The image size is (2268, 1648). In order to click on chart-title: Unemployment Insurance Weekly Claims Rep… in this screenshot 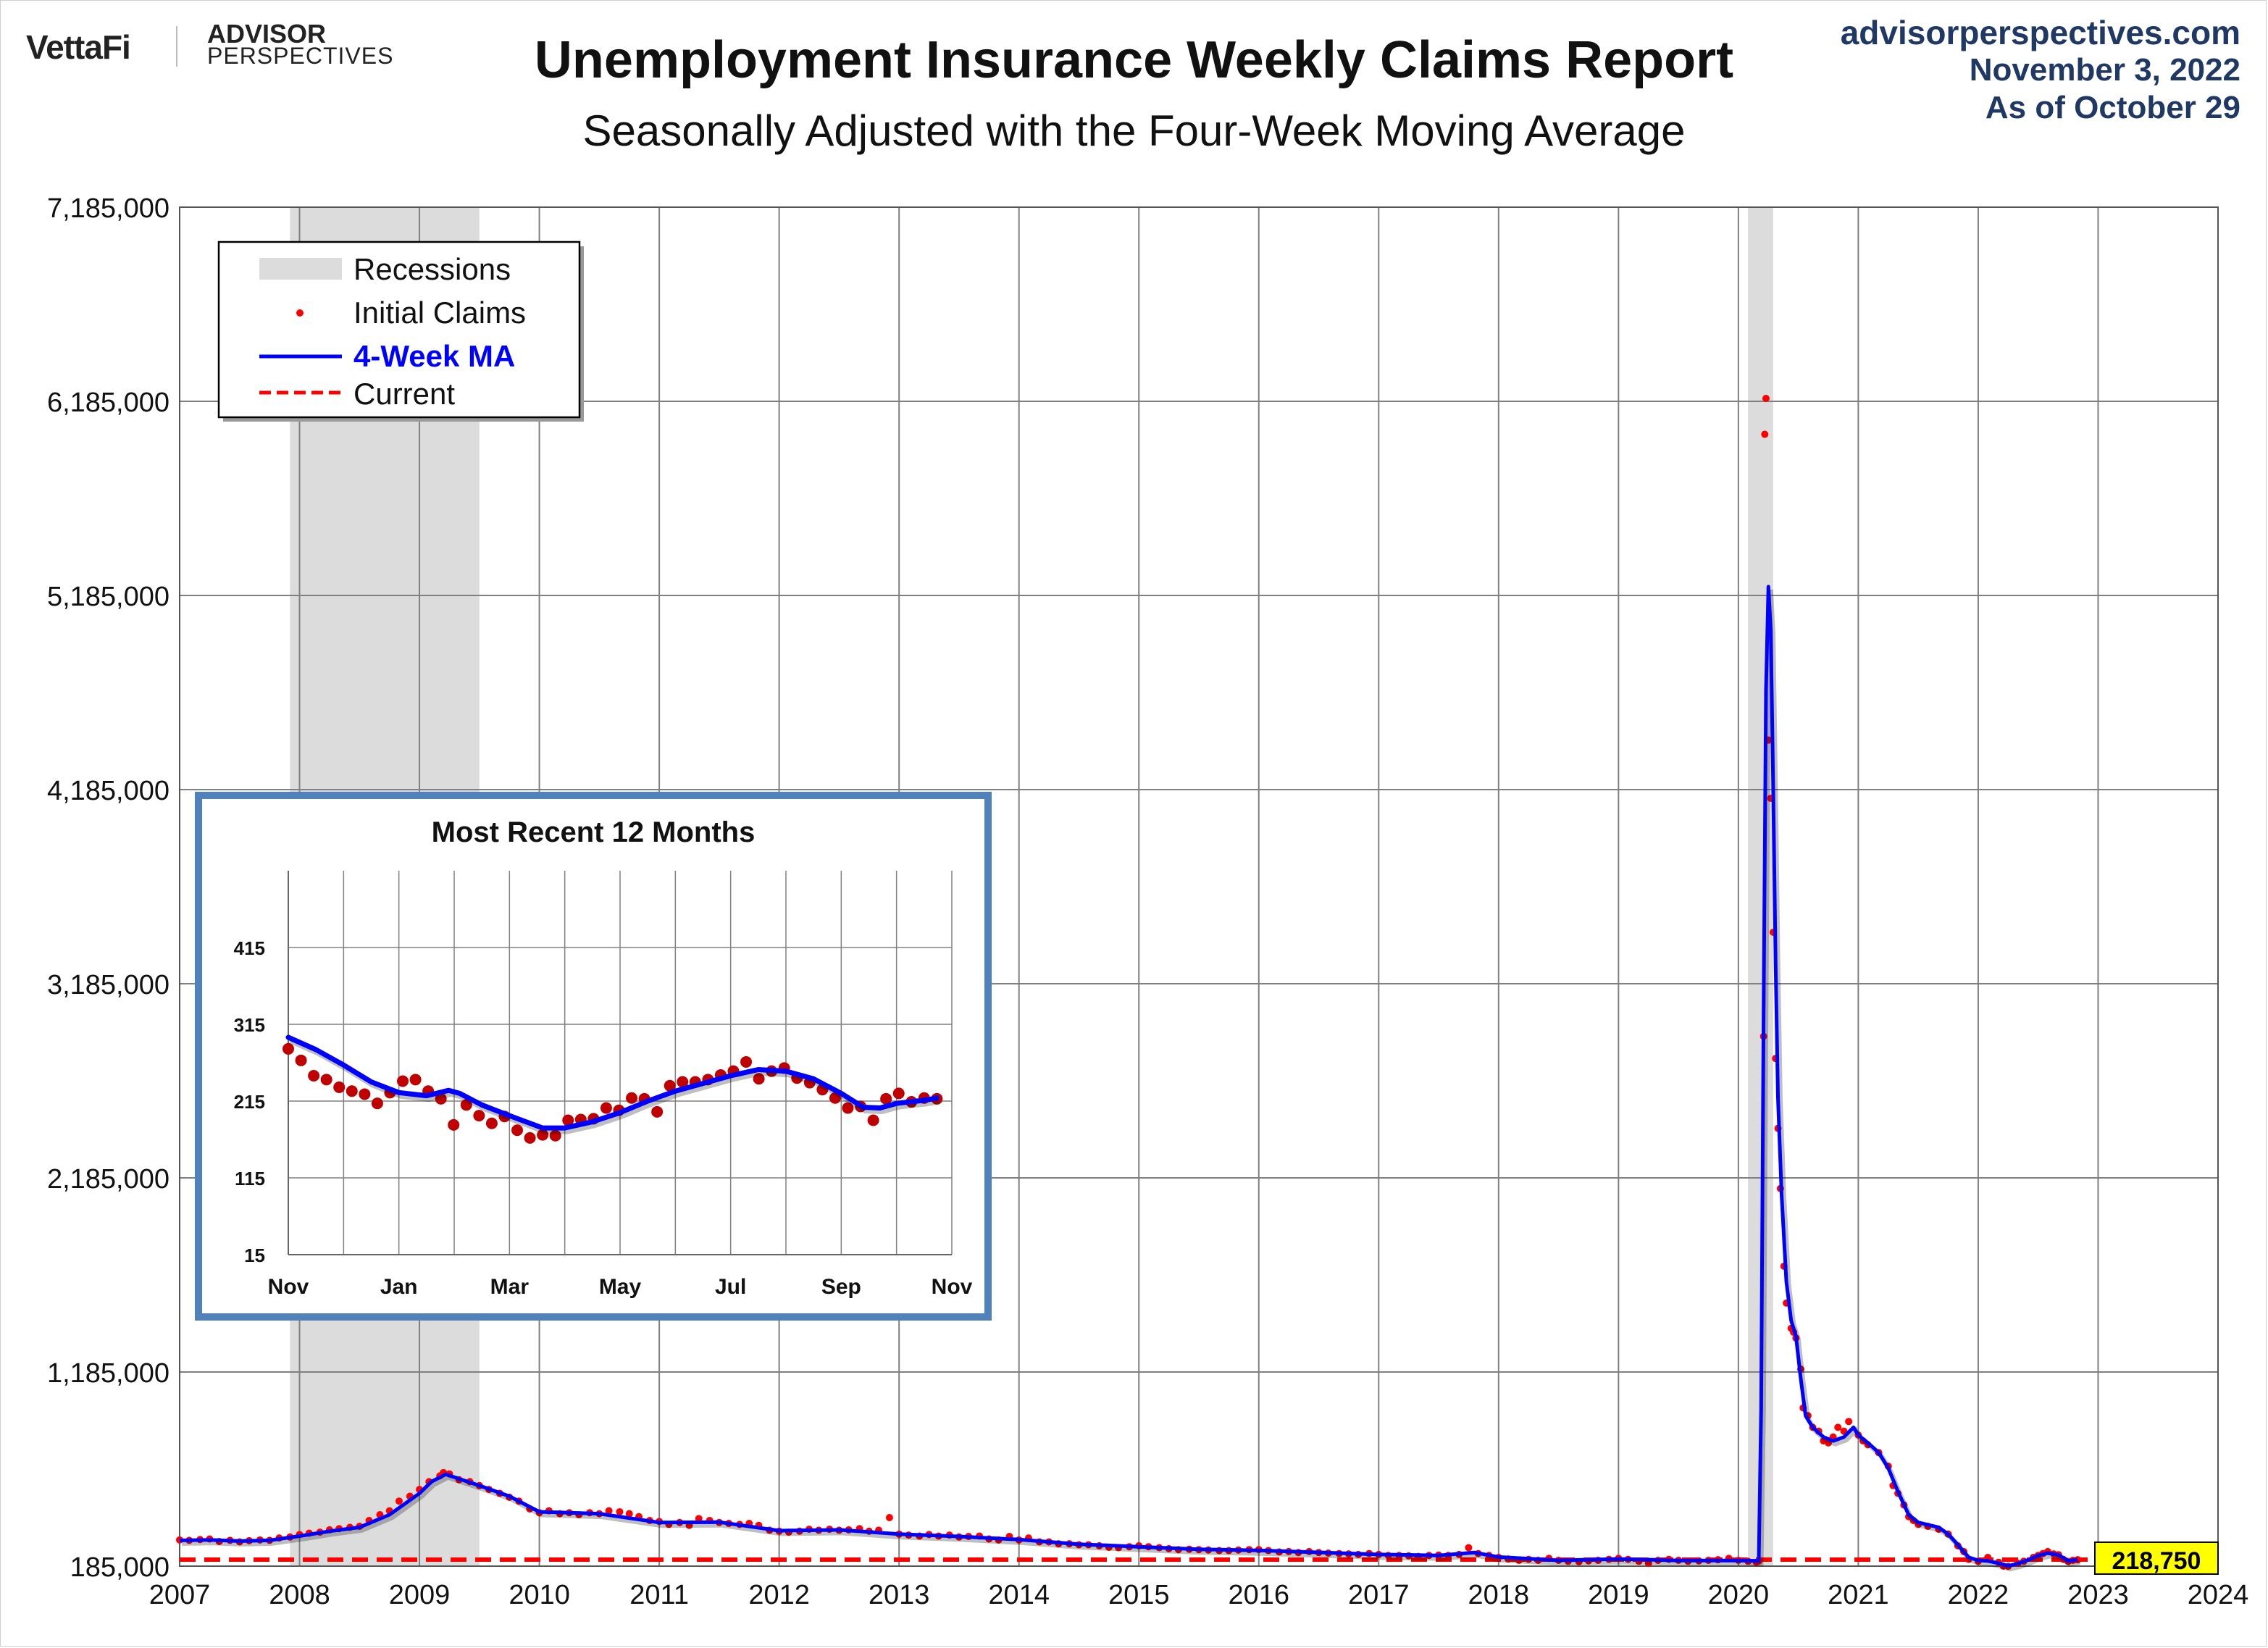, I will do `click(1134, 60)`.